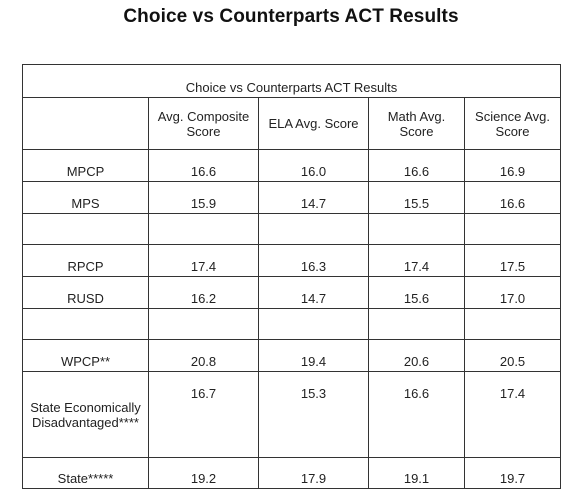 The width and height of the screenshot is (582, 489). What do you see at coordinates (203, 123) in the screenshot?
I see `header-composite: Avg. Composite Score` at bounding box center [203, 123].